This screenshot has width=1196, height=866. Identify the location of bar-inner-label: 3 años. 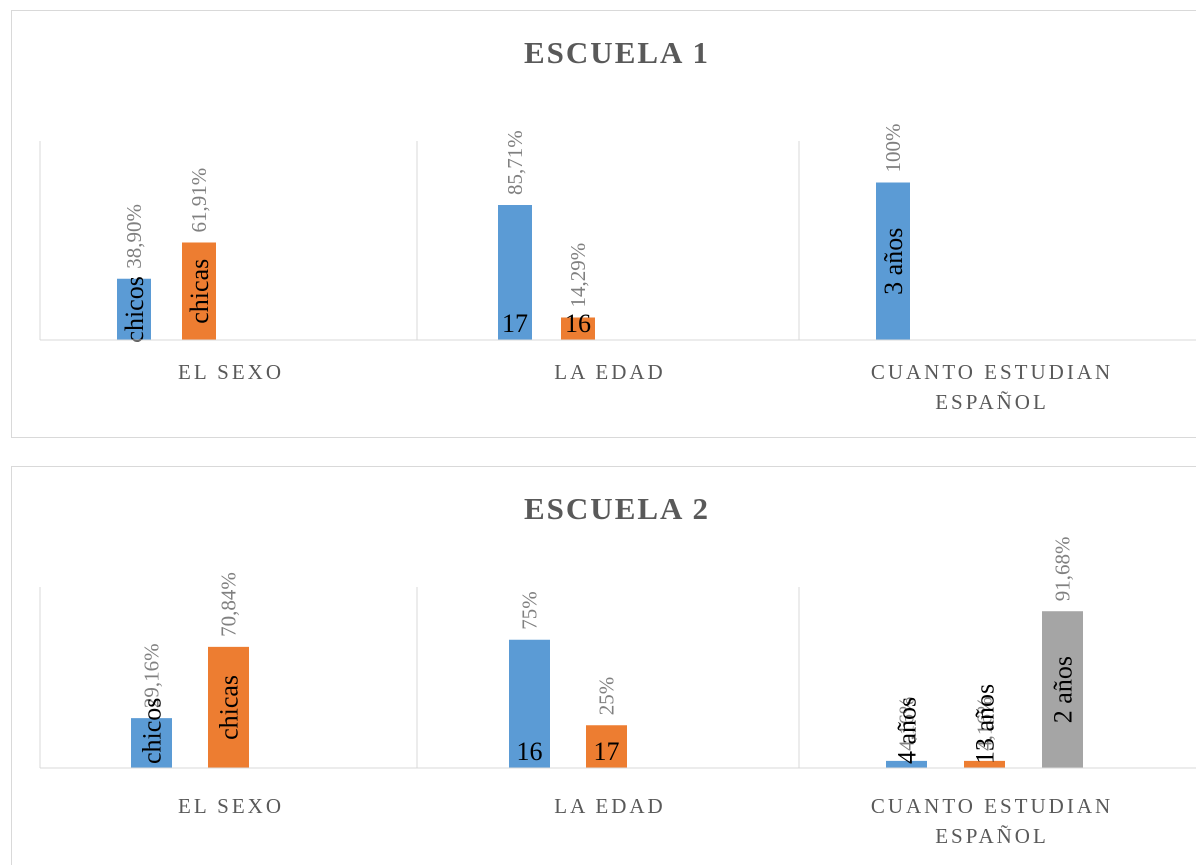
(893, 261).